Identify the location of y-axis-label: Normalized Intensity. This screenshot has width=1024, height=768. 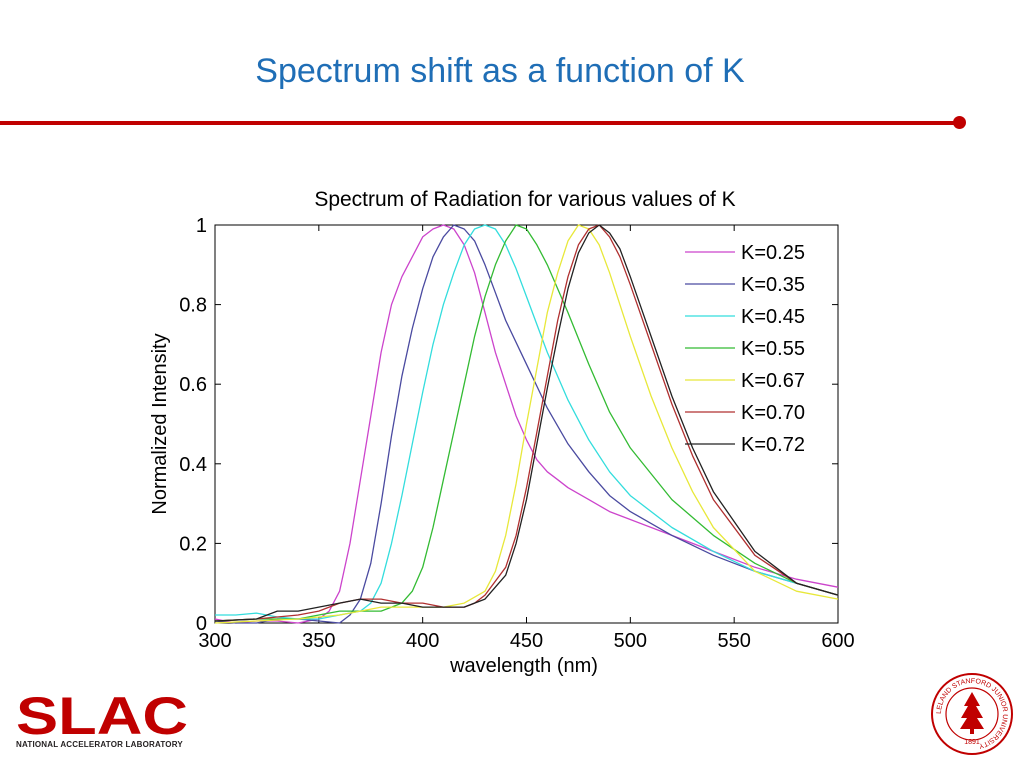
(160, 423).